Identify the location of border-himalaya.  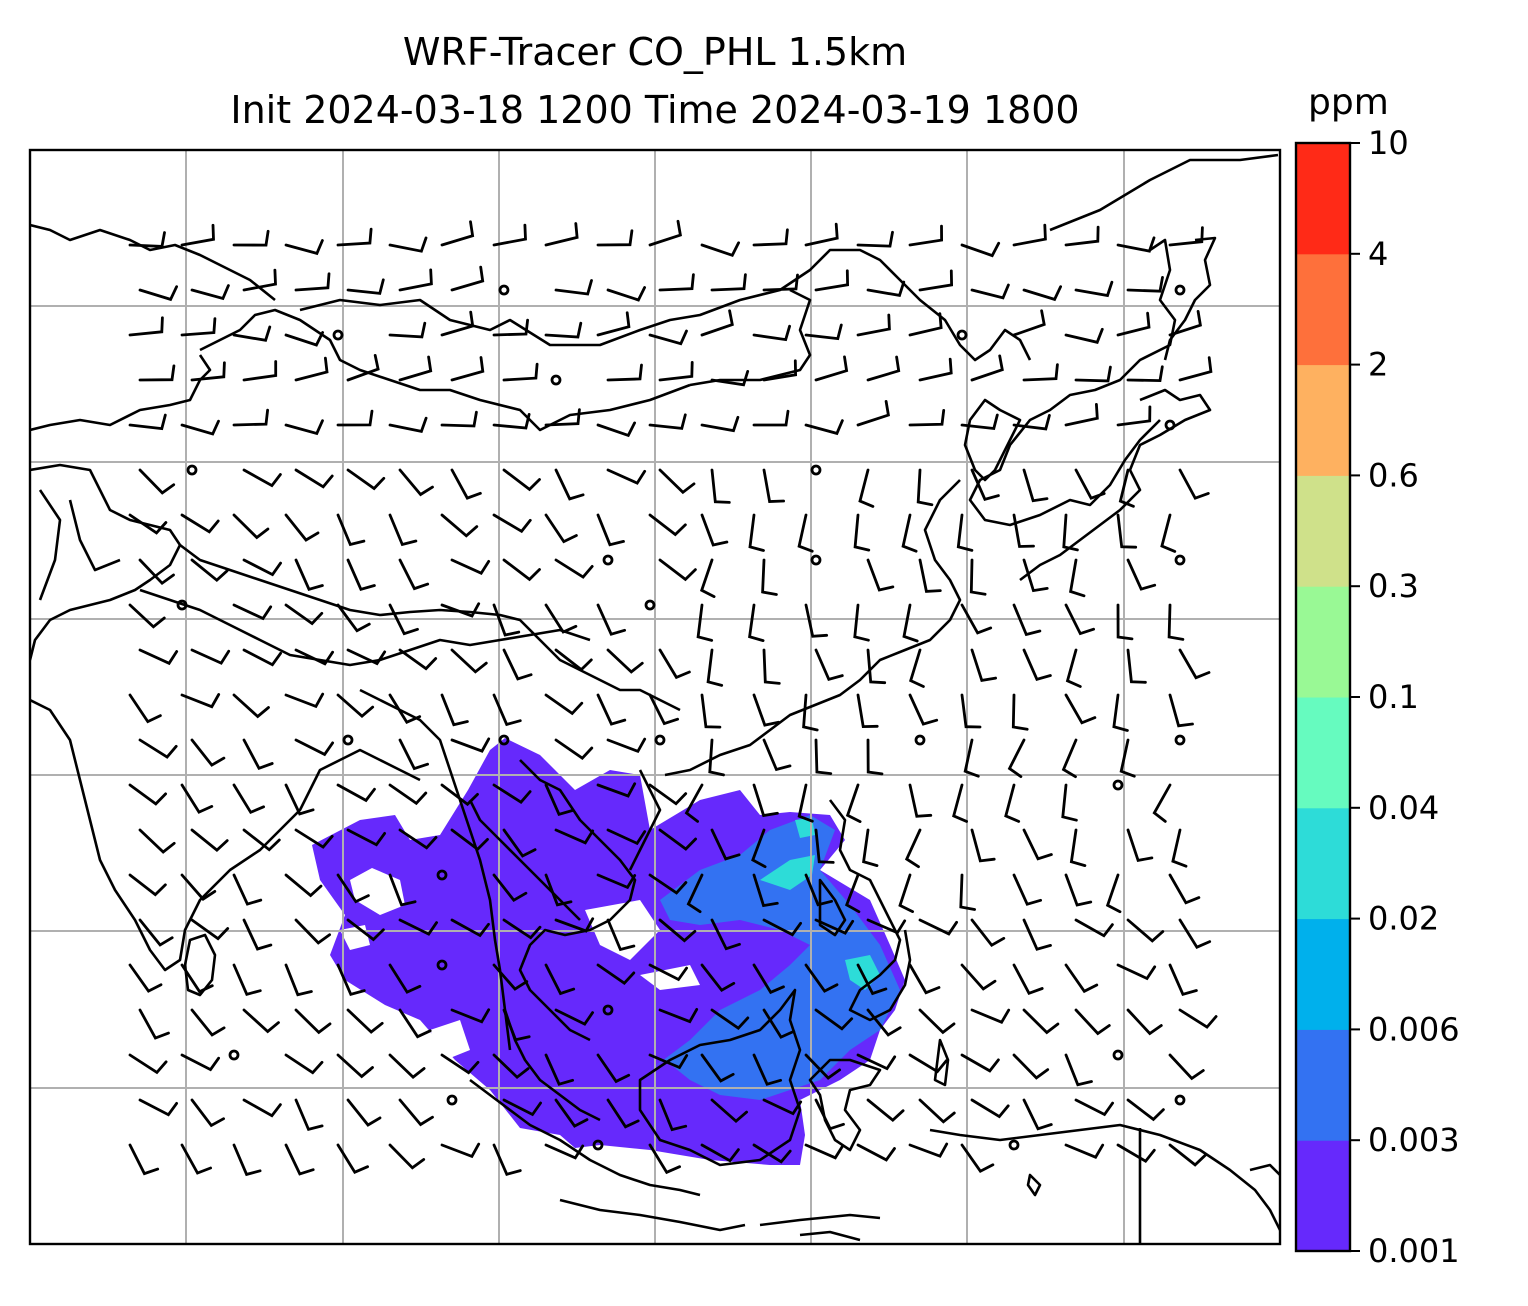
(365, 627).